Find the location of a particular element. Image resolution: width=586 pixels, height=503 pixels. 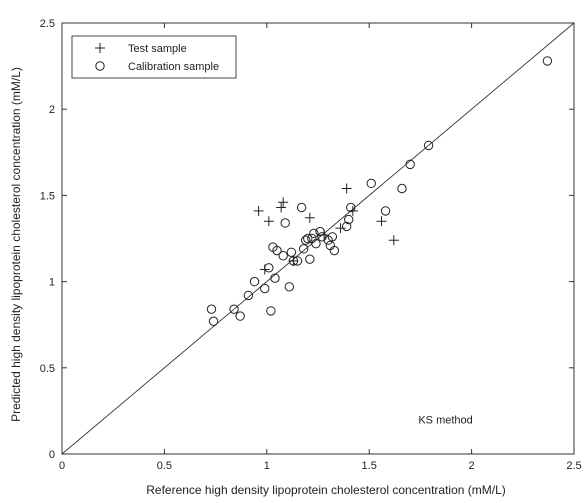

legend-marker-test-sample is located at coordinates (100, 48).